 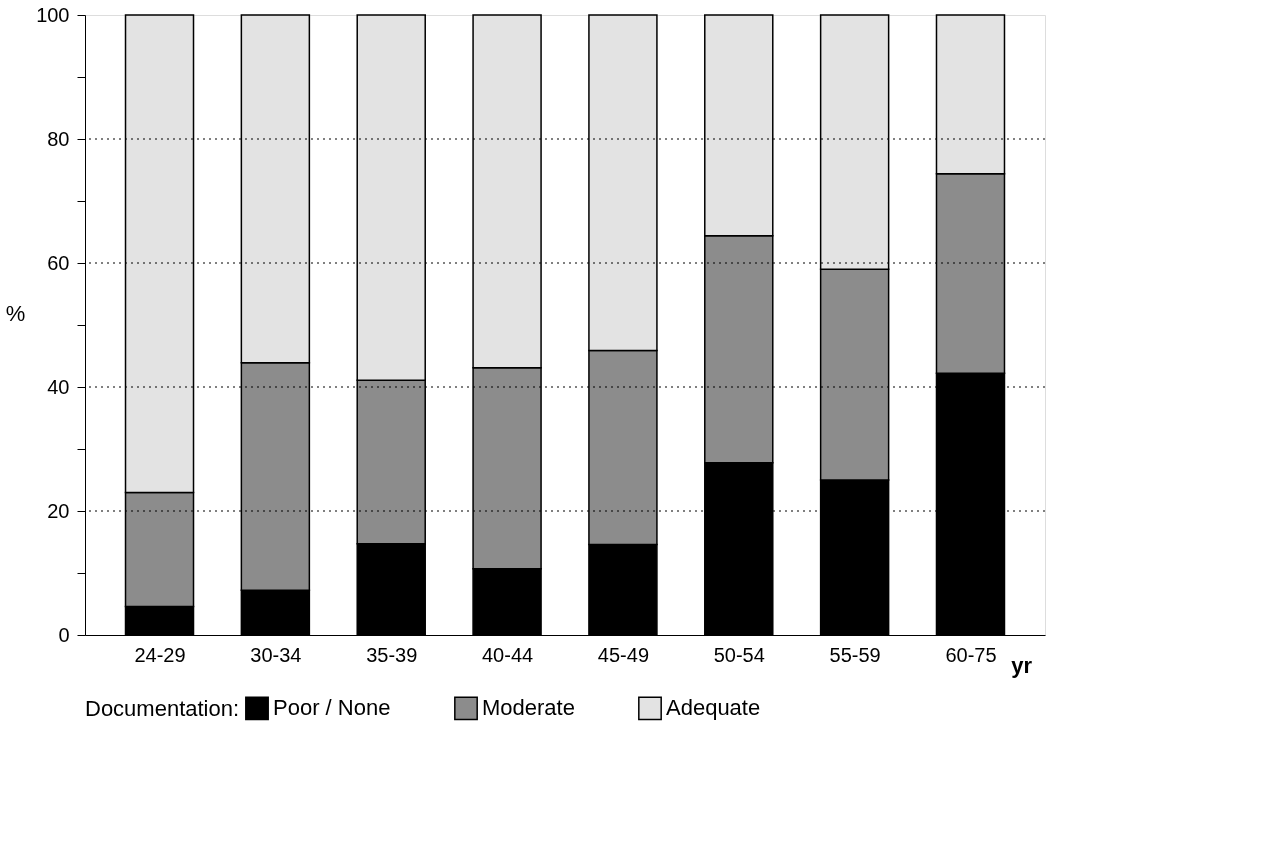 I want to click on x-axis-title: yr, so click(x=1022, y=665).